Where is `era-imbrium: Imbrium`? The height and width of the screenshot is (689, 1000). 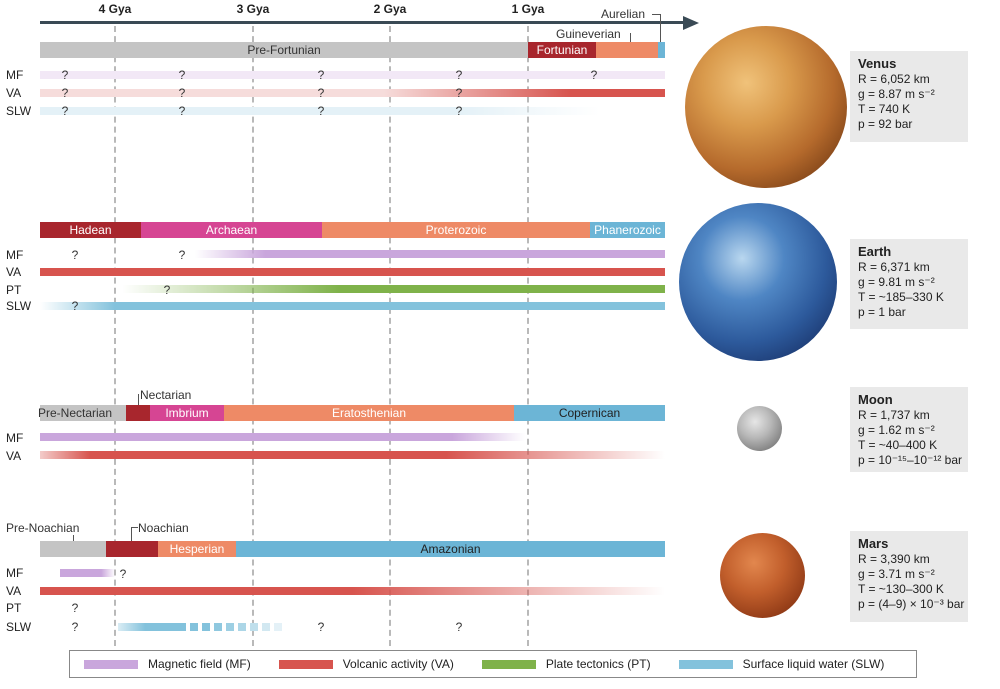
era-imbrium: Imbrium is located at coordinates (187, 413).